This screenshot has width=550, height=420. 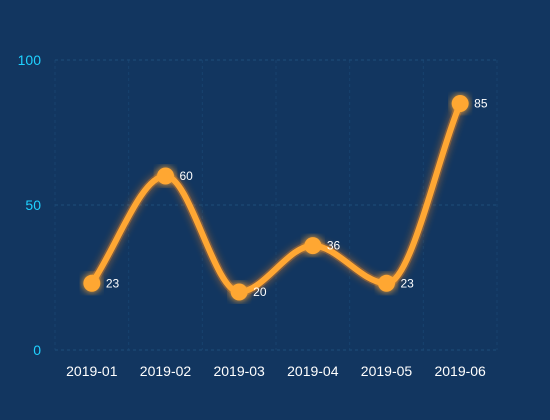 I want to click on y-tick-label: 0, so click(x=37, y=350).